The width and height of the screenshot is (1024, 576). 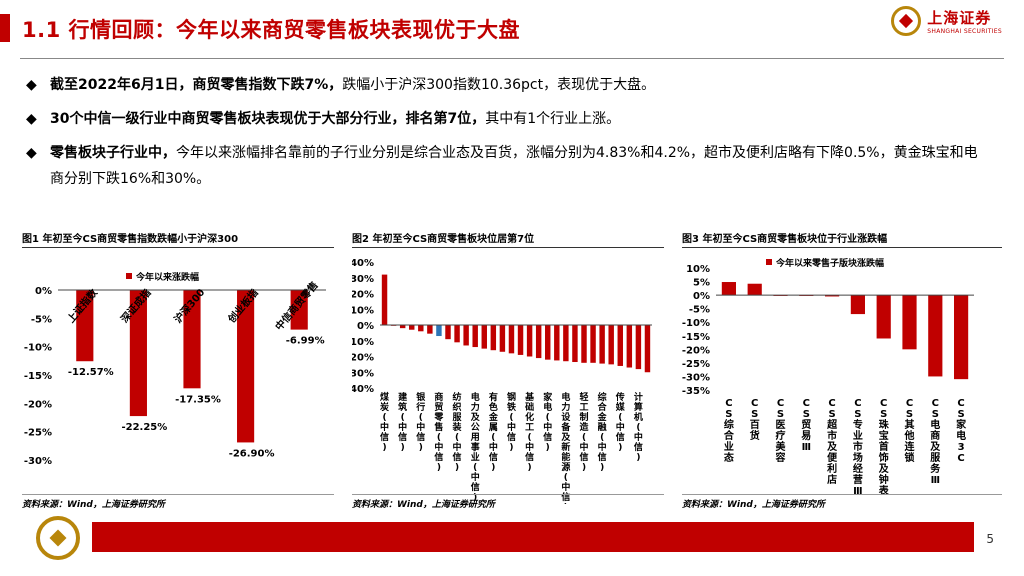 I want to click on bullet-2-bold: 30个中信一级行业中商贸零售板块表现优于大部分行业，排名第7位，, so click(x=268, y=119).